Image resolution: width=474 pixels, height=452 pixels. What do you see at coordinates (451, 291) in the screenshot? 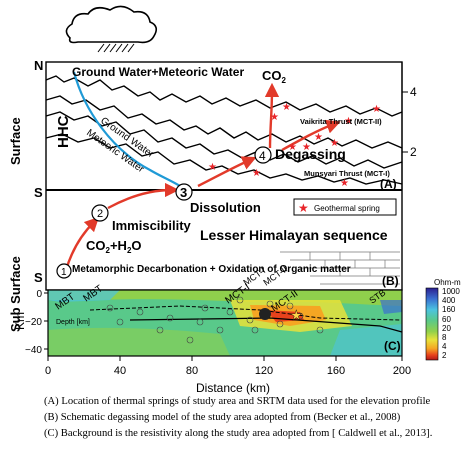
I see `resistivity-tick-0: 1000` at bounding box center [451, 291].